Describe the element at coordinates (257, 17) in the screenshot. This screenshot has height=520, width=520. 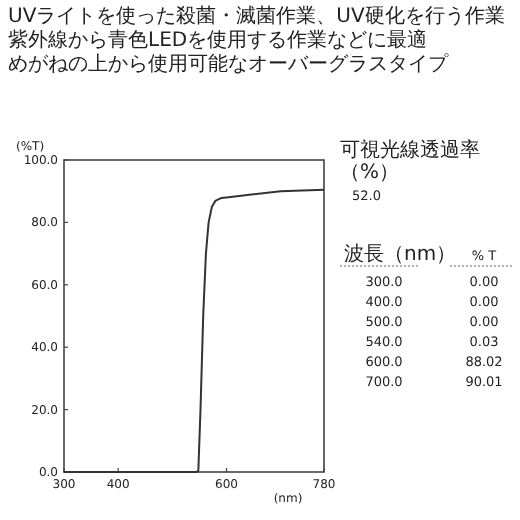
I see `chart-title: UVライトを使った殺菌・滅菌作業、UV硬化を行う作業` at that location.